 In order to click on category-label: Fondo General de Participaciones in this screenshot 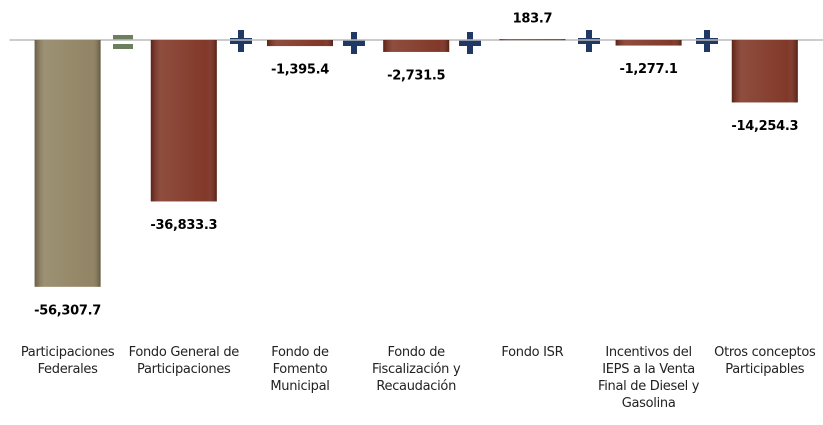, I will do `click(184, 361)`.